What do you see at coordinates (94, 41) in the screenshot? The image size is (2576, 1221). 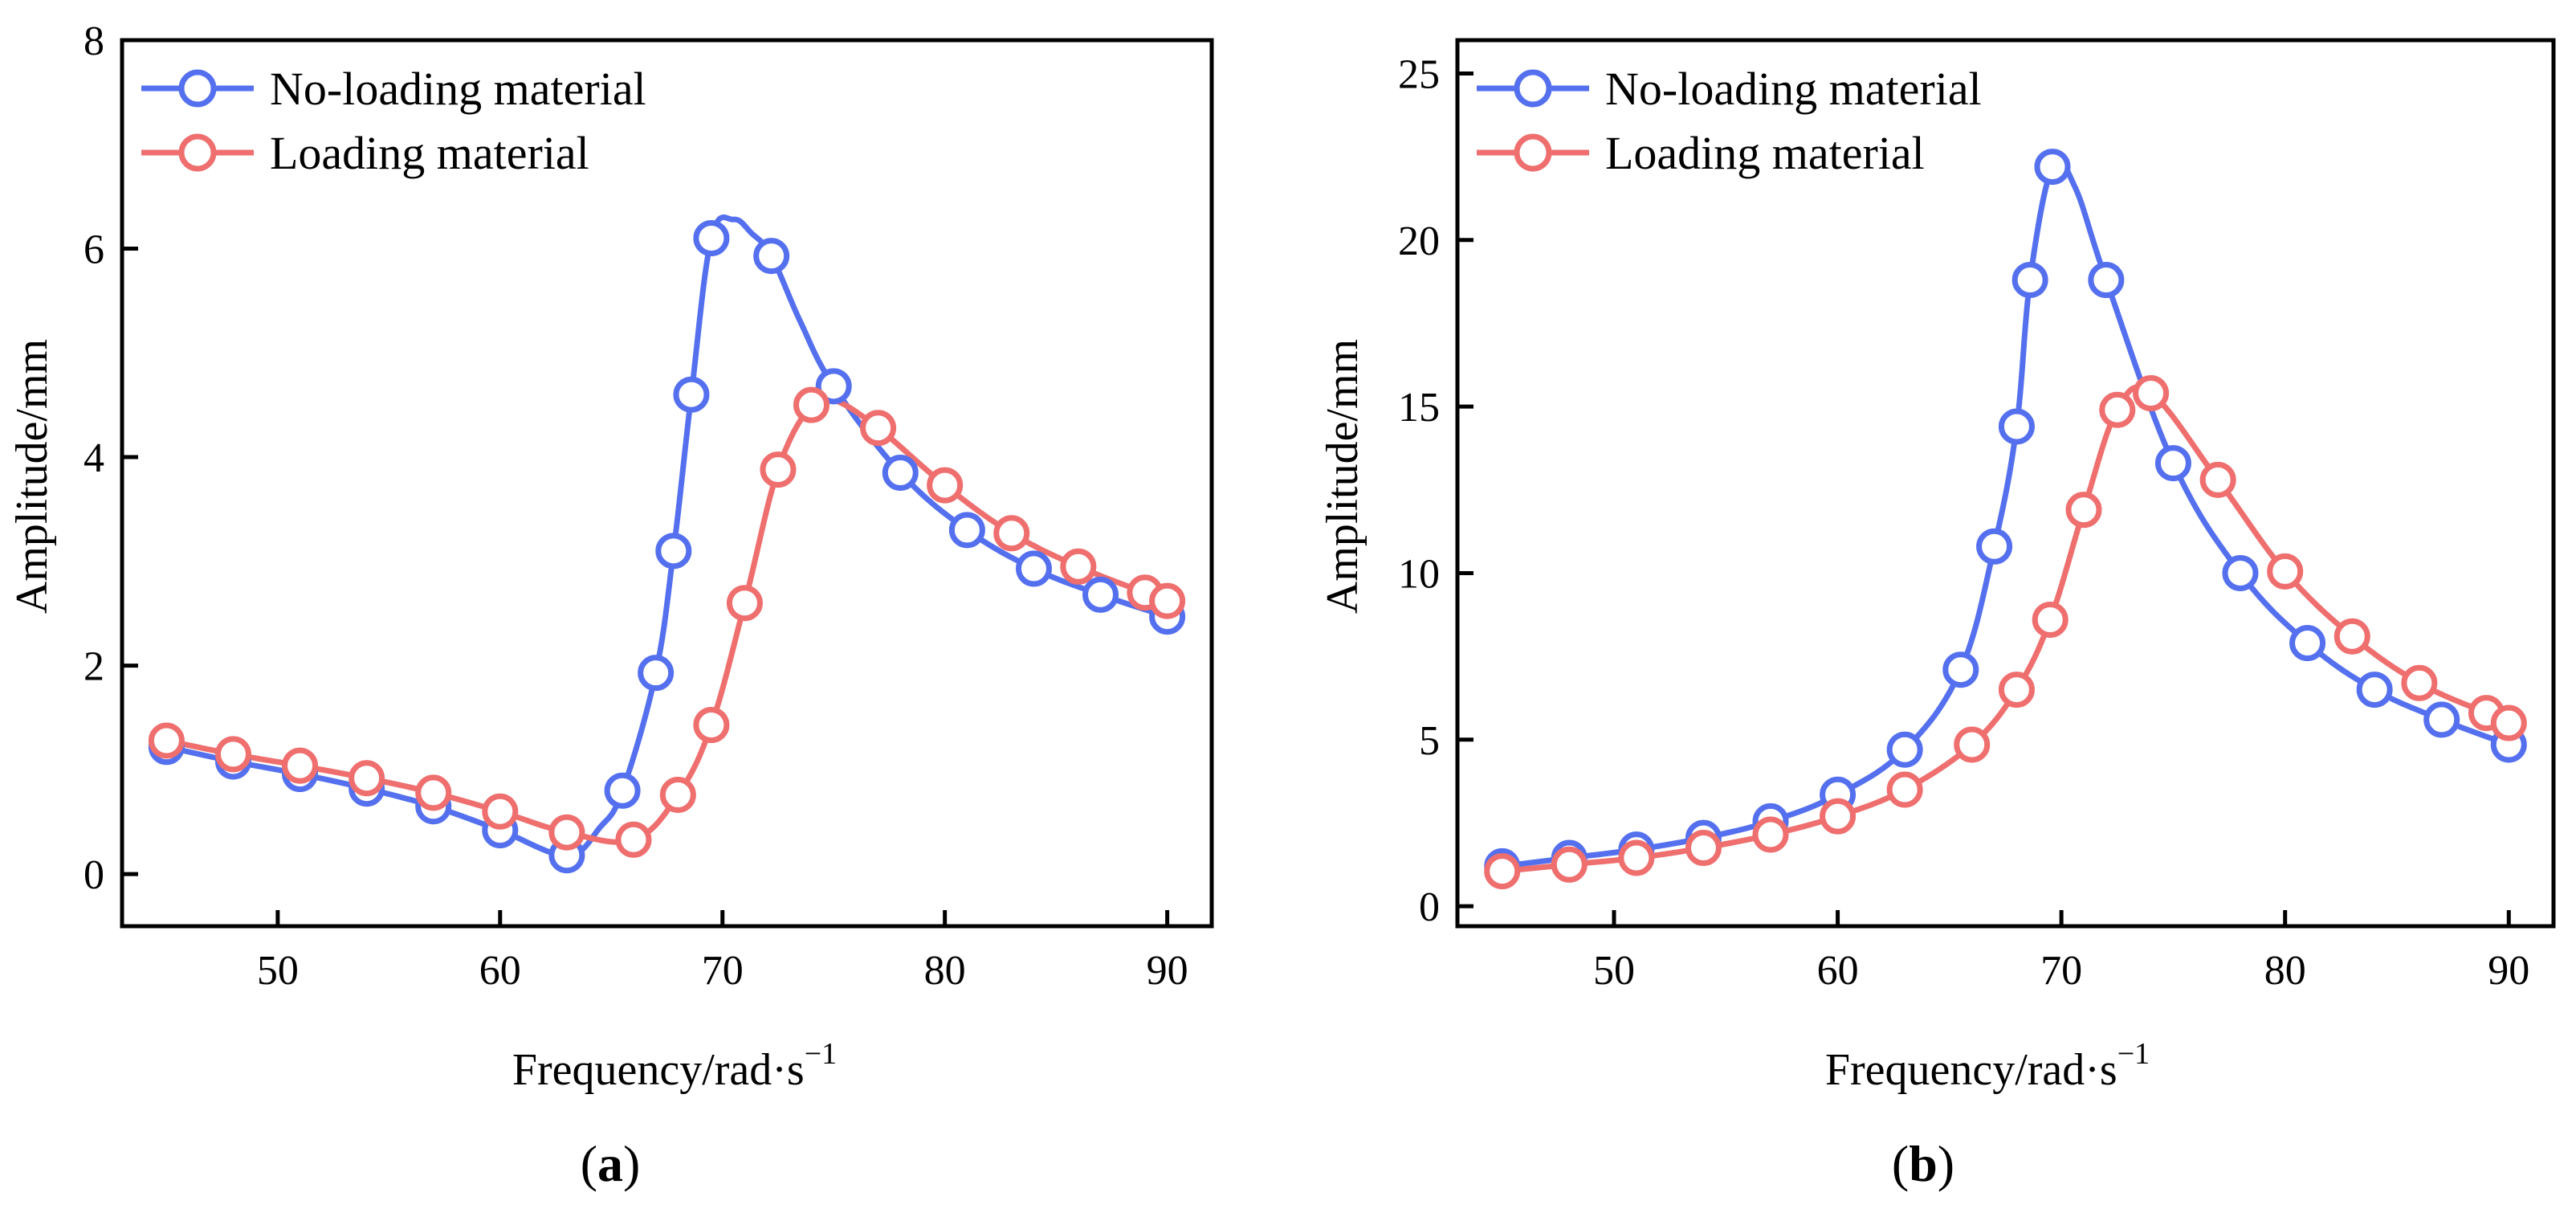 I see `panel-a-ytick-label: 8` at bounding box center [94, 41].